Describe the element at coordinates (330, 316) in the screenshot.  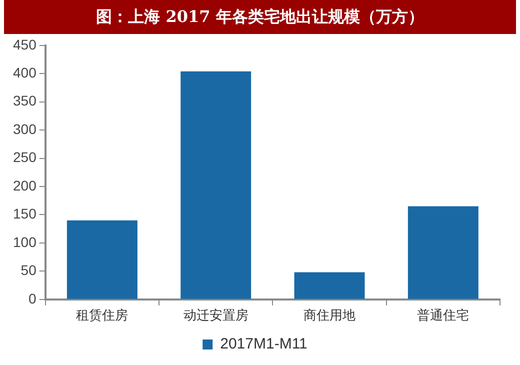
I see `x-tick-label: 商住用地` at that location.